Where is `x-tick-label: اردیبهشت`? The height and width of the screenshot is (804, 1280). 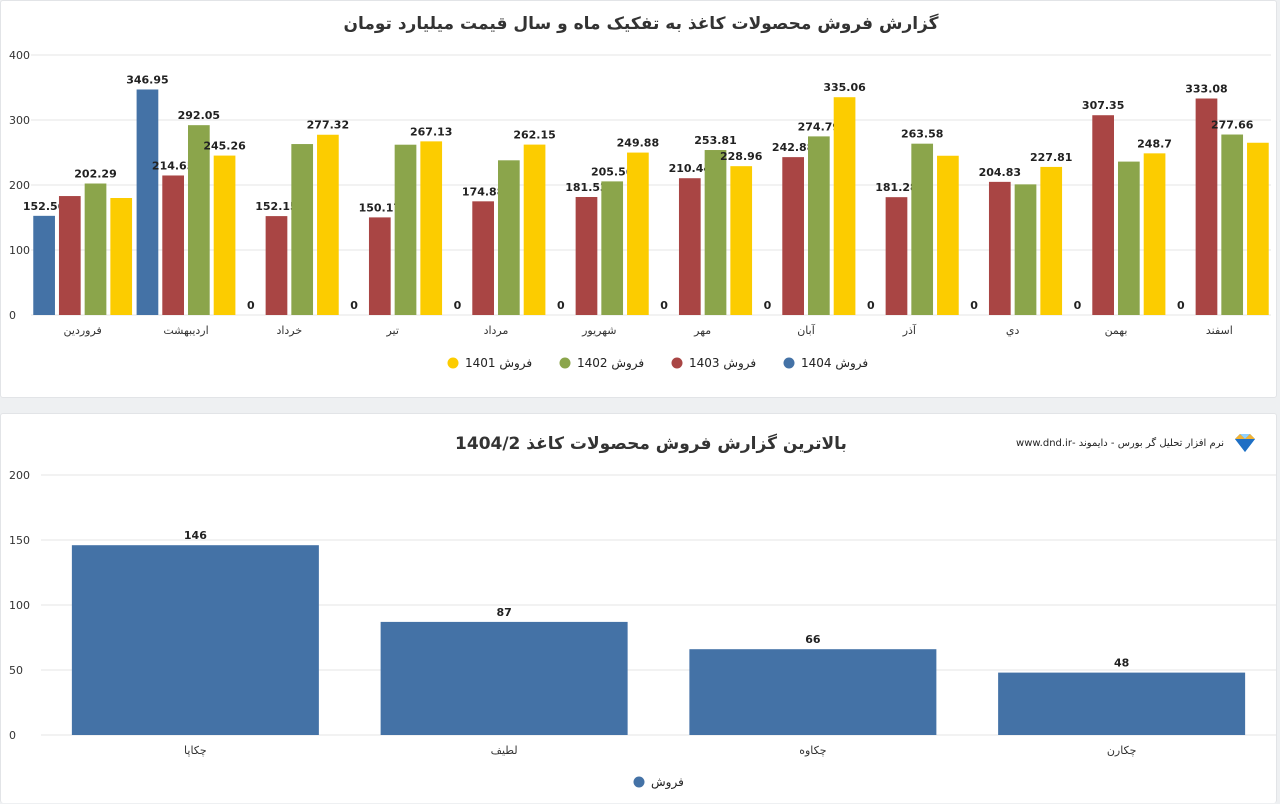
x-tick-label: اردیبهشت is located at coordinates (185, 330).